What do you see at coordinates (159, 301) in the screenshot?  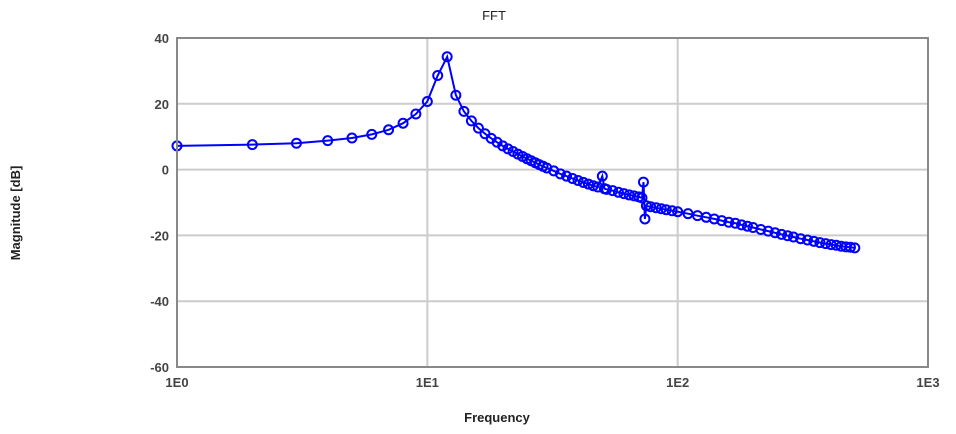 I see `y-tick-label: -40` at bounding box center [159, 301].